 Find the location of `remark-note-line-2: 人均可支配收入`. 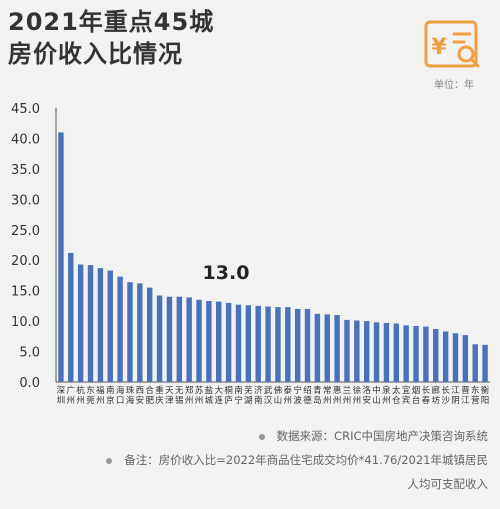

remark-note-line-2: 人均可支配收入 is located at coordinates (448, 484).